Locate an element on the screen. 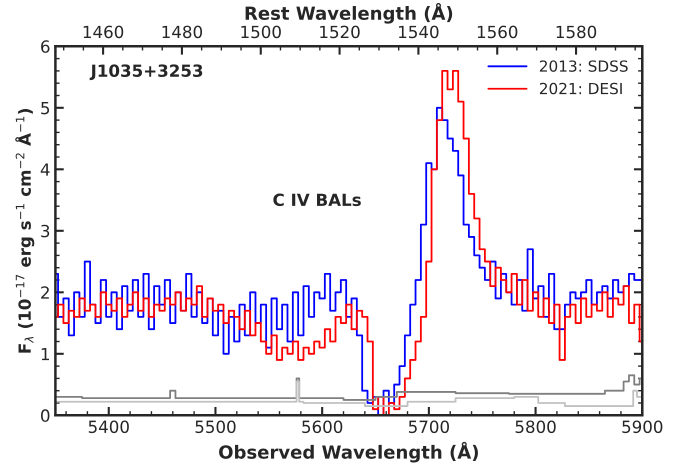 The width and height of the screenshot is (684, 463). y-tick-label: 2 is located at coordinates (45, 292).